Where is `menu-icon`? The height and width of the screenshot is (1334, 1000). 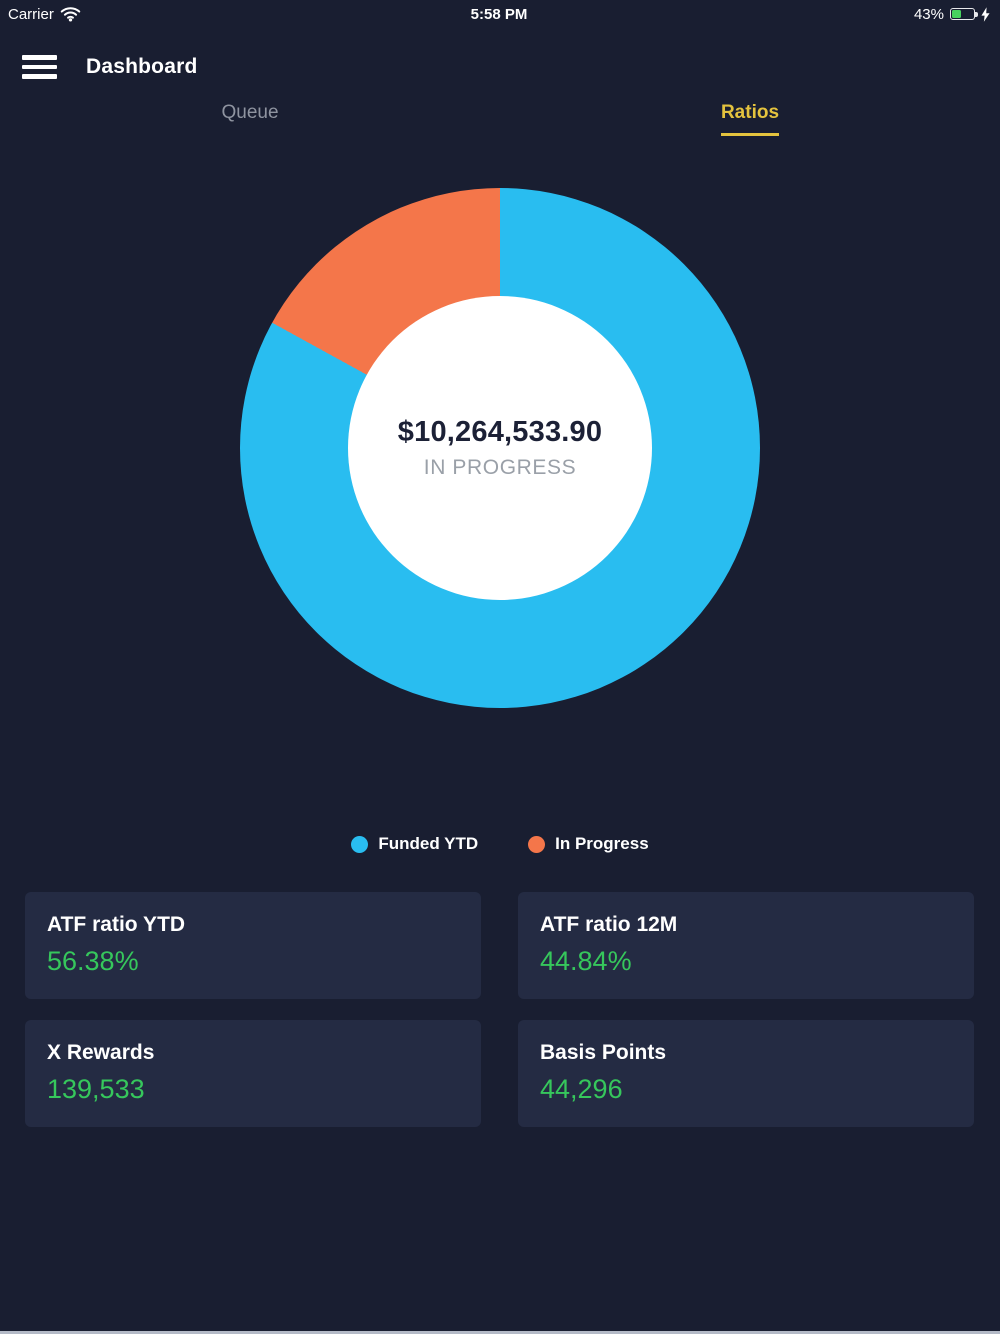 menu-icon is located at coordinates (39, 67).